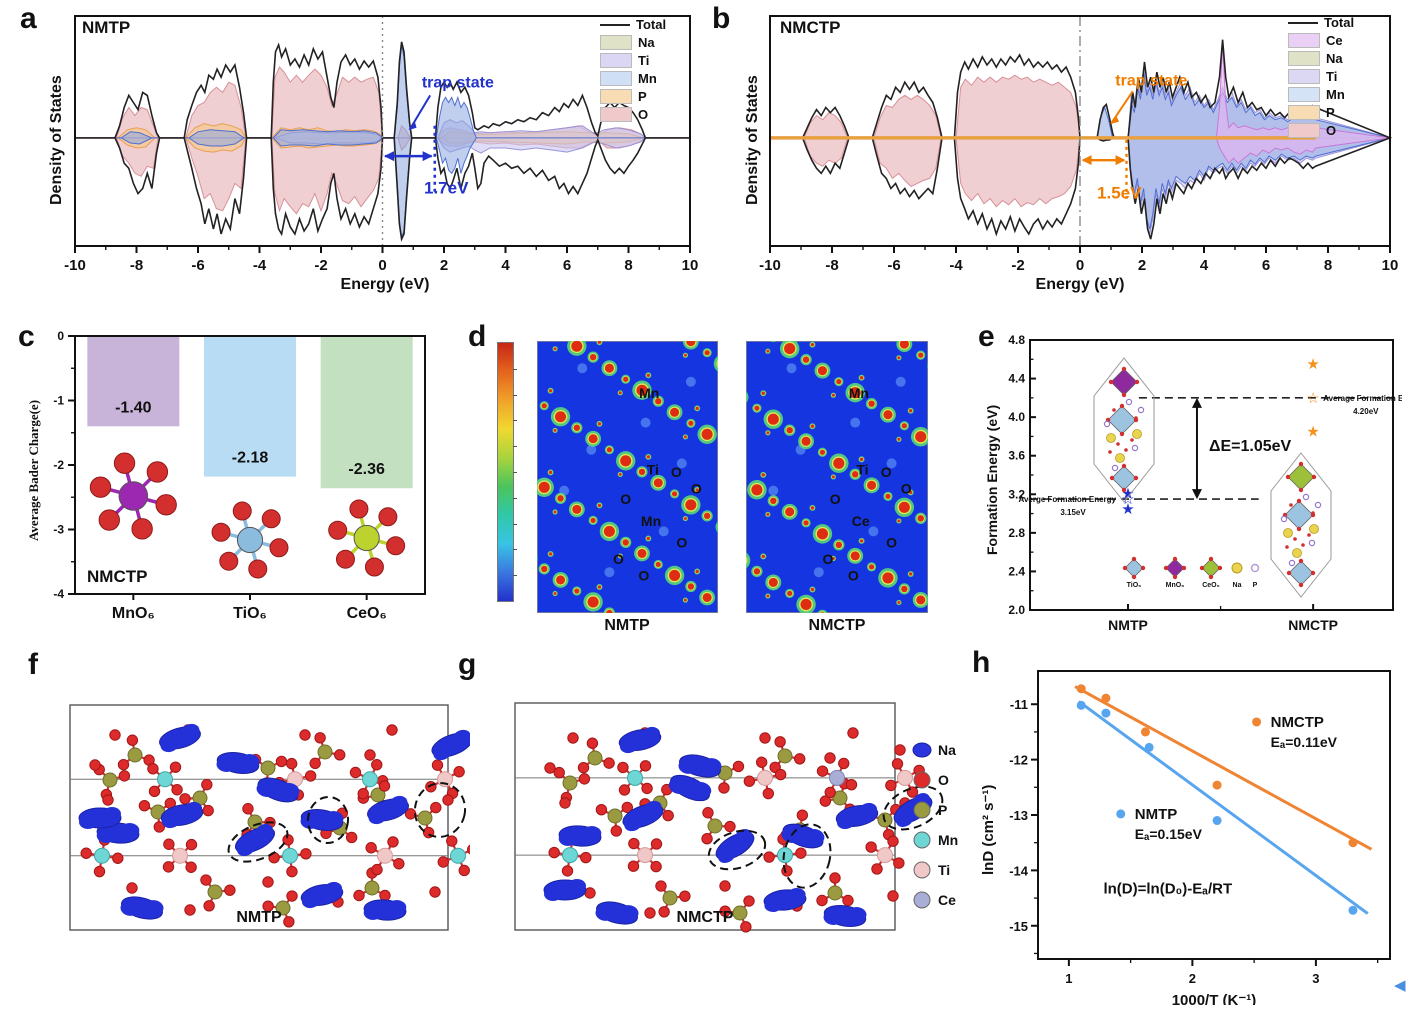  I want to click on legend-label: Total, so click(1339, 22).